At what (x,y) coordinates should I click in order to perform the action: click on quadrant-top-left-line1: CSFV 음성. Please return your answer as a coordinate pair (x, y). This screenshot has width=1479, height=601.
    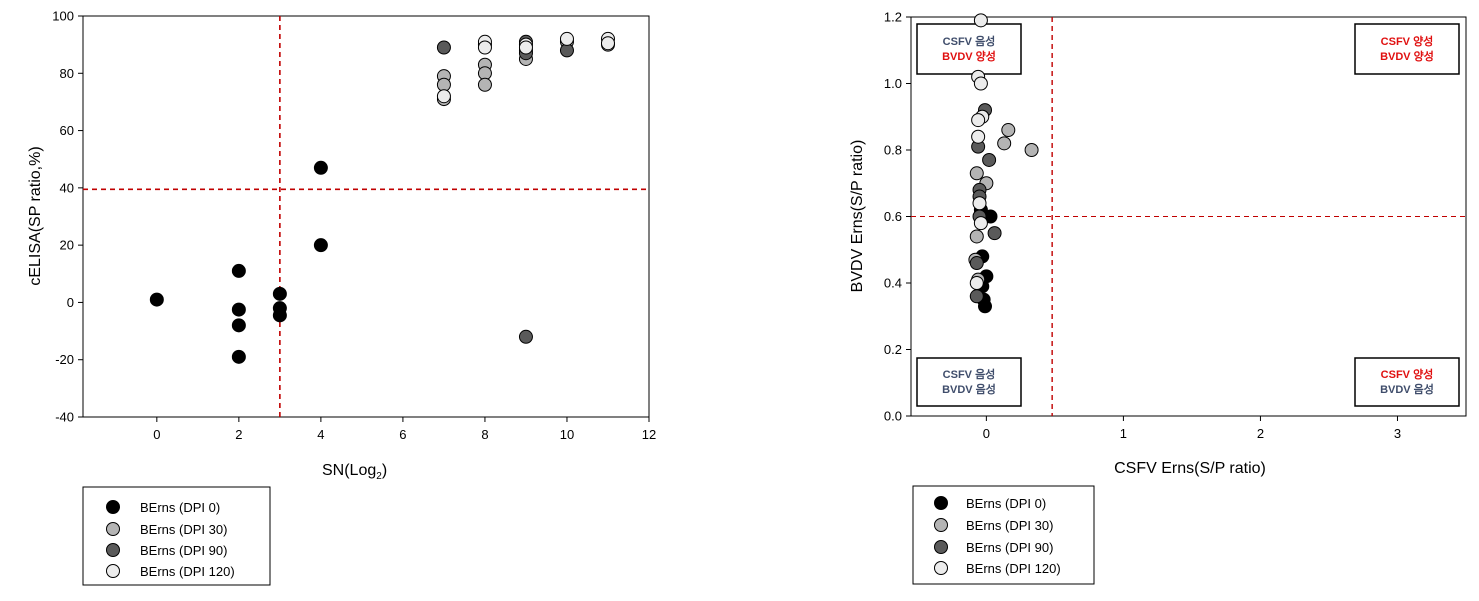
    Looking at the image, I should click on (969, 41).